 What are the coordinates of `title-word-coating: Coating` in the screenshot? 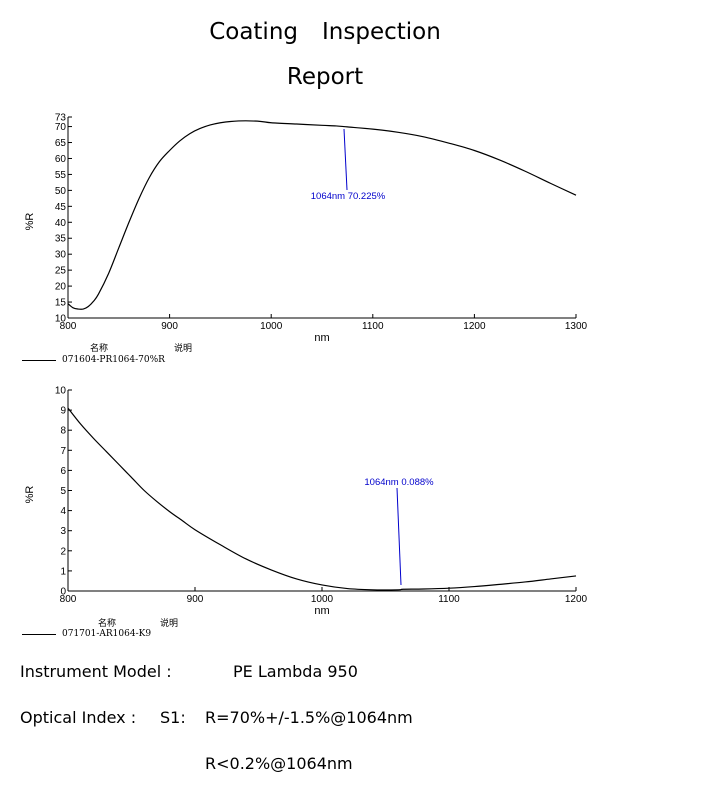 It's located at (253, 32).